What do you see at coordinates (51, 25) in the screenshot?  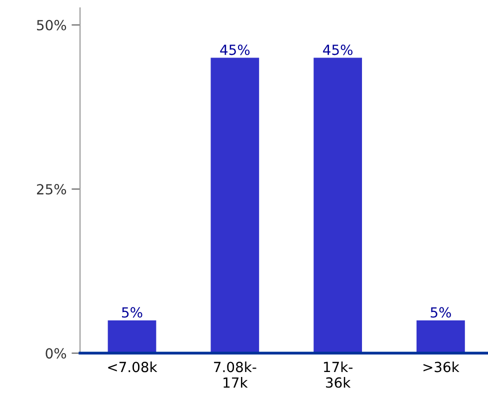 I see `y-tick-label: 50%` at bounding box center [51, 25].